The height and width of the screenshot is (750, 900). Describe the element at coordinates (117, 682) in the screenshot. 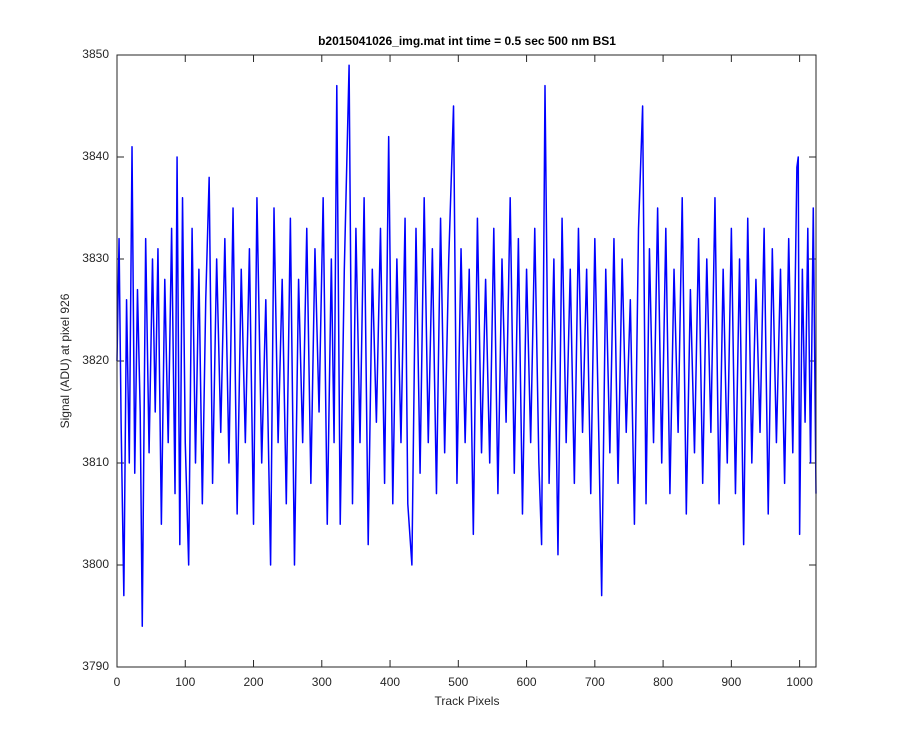

I see `x-tick-label: 0` at that location.